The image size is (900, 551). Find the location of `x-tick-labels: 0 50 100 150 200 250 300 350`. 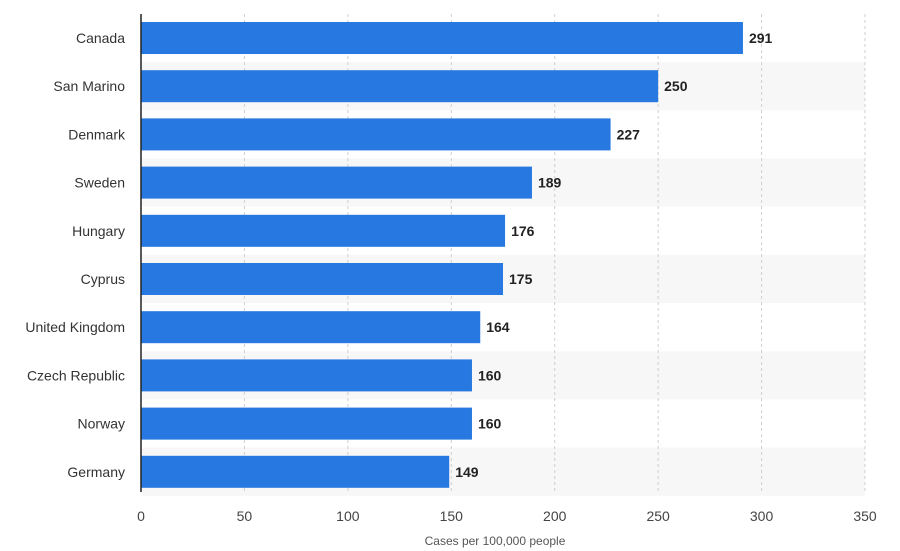

x-tick-labels: 0 50 100 150 200 250 300 350 is located at coordinates (507, 516).